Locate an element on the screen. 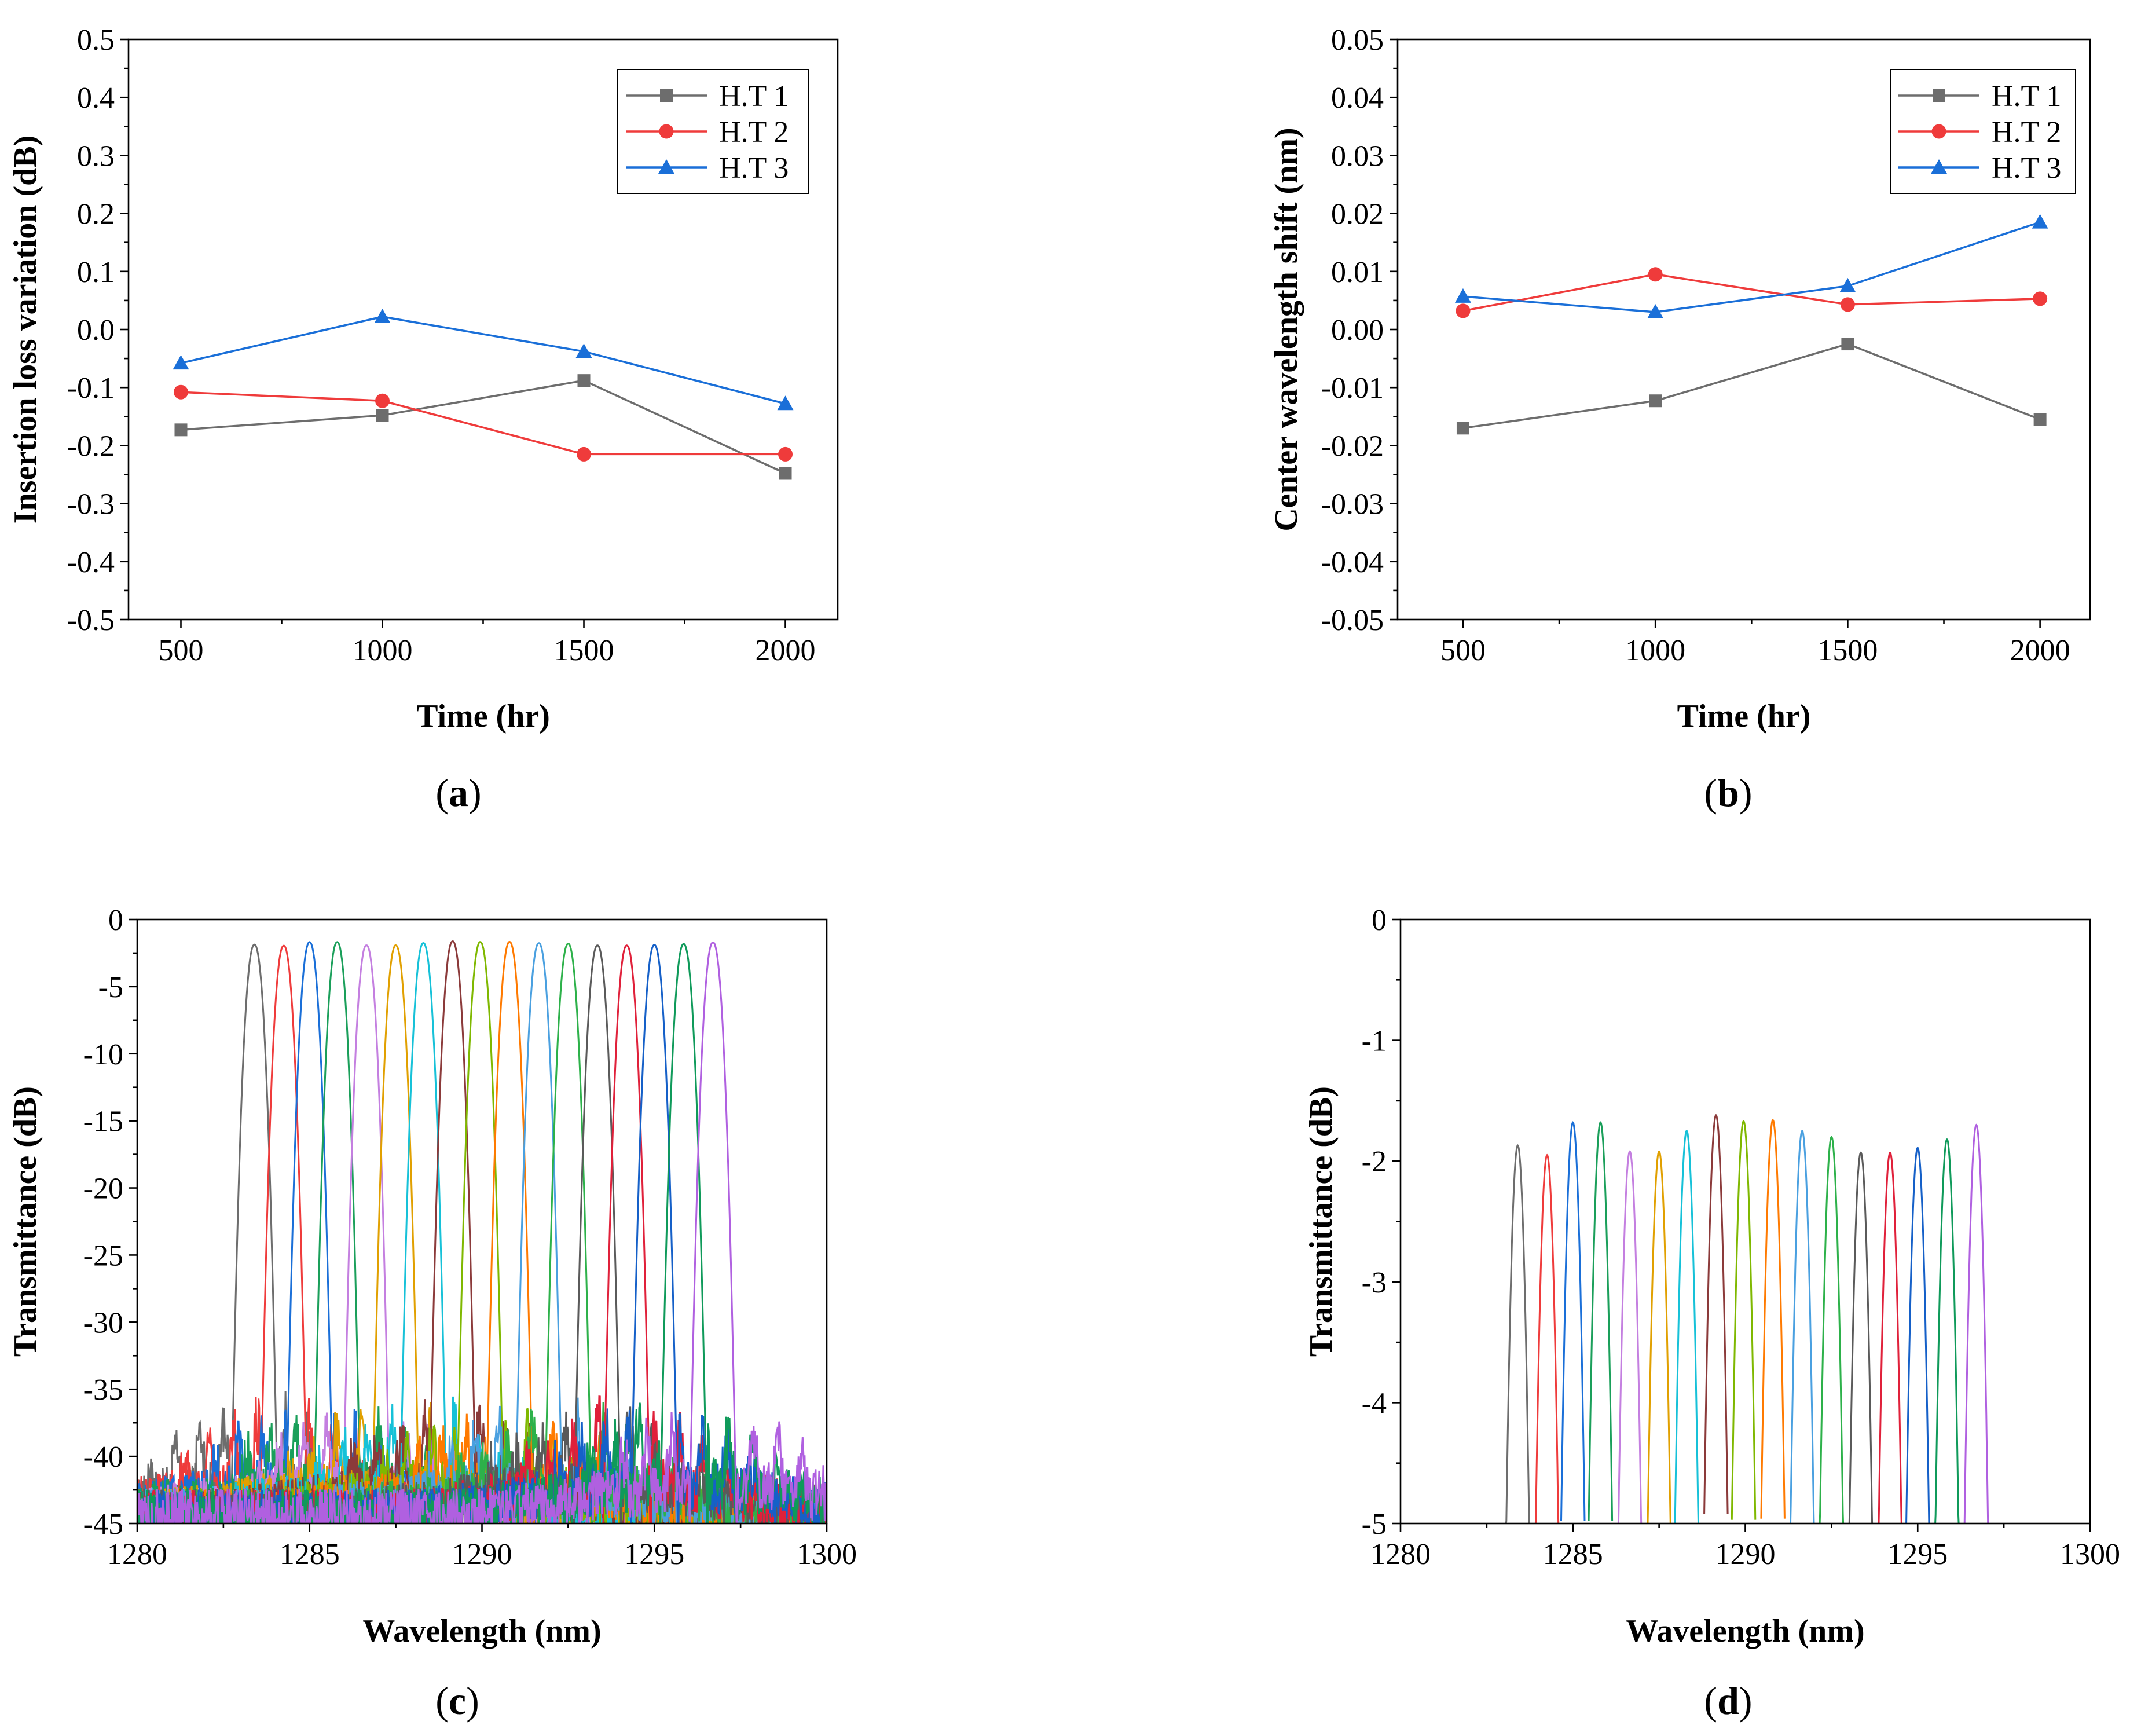 The height and width of the screenshot is (1736, 2130). panel-caption-c: (c) is located at coordinates (457, 1701).